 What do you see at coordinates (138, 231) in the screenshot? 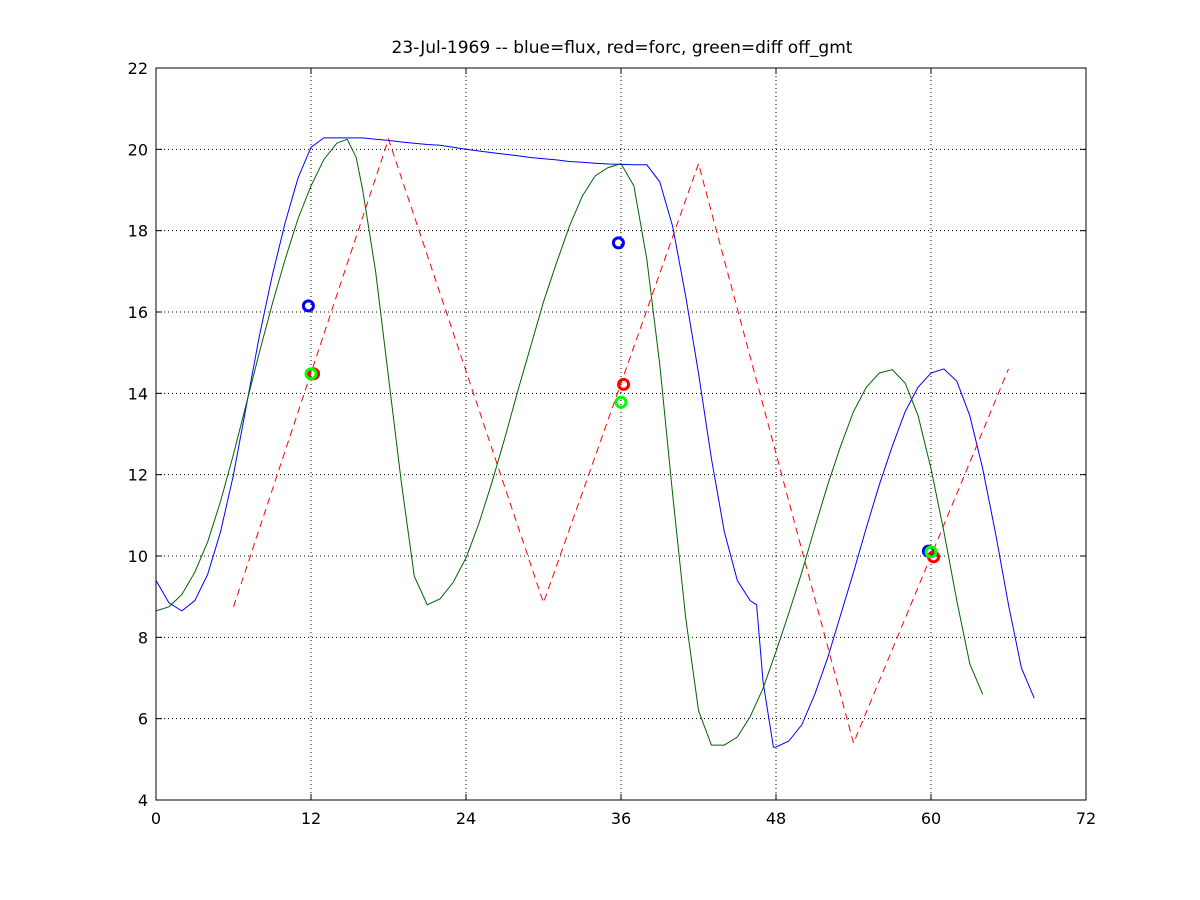
I see `y-tick-label: 18` at bounding box center [138, 231].